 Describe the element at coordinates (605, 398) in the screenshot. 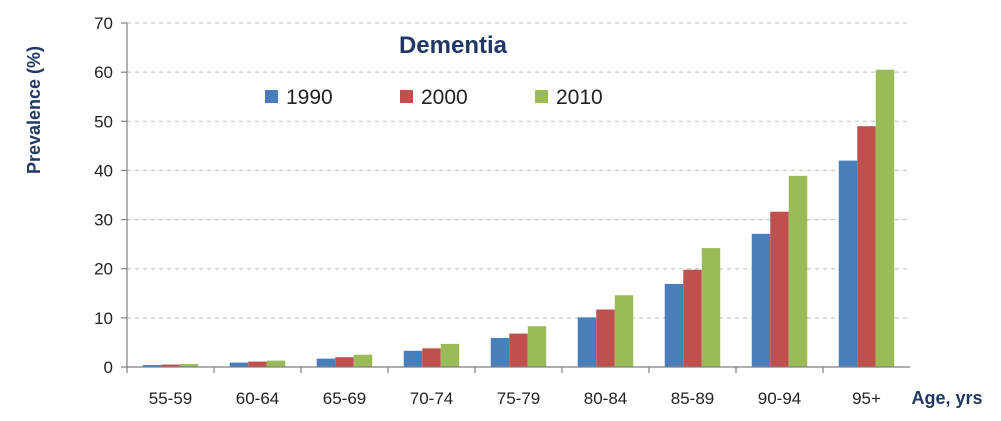

I see `x-tick-label: 80-84` at that location.